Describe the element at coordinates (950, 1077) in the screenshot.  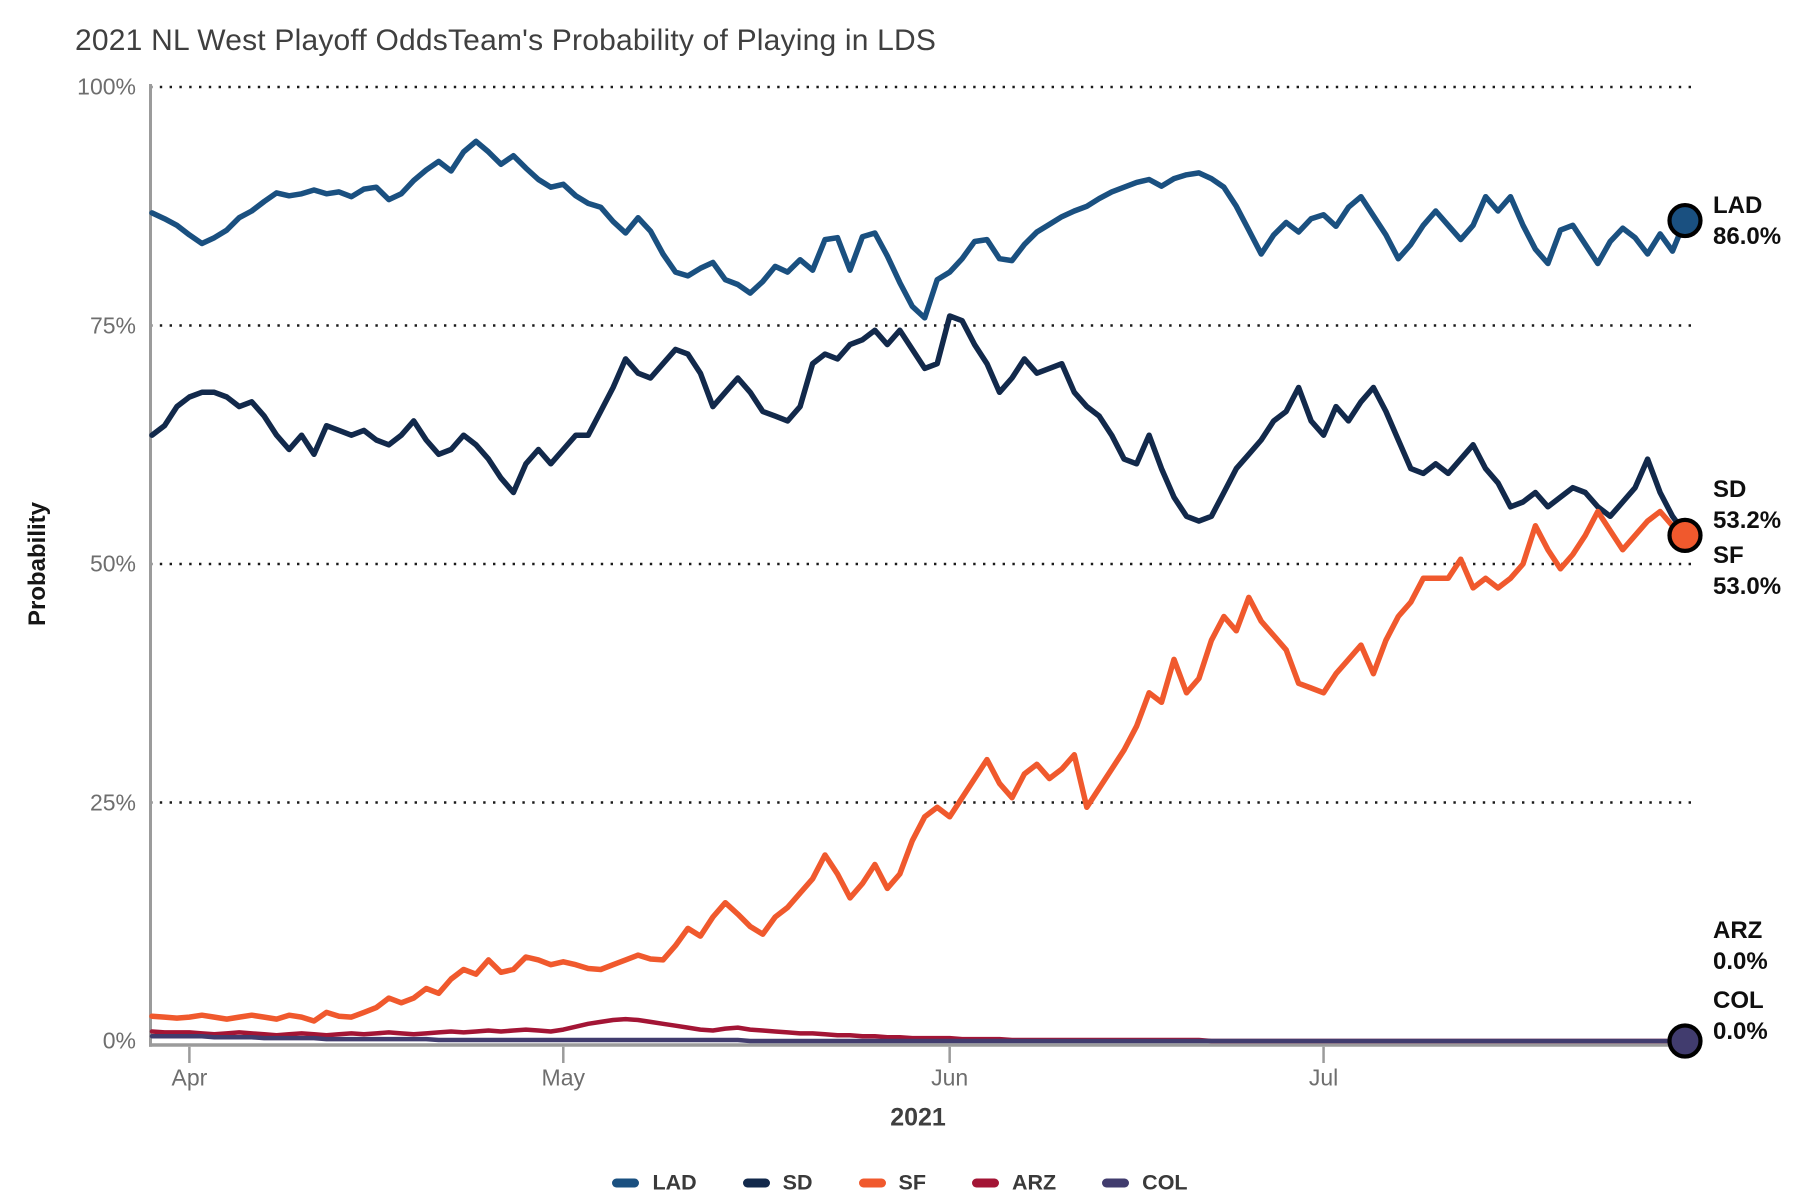
I see `x-tick-label-jun: Jun` at that location.